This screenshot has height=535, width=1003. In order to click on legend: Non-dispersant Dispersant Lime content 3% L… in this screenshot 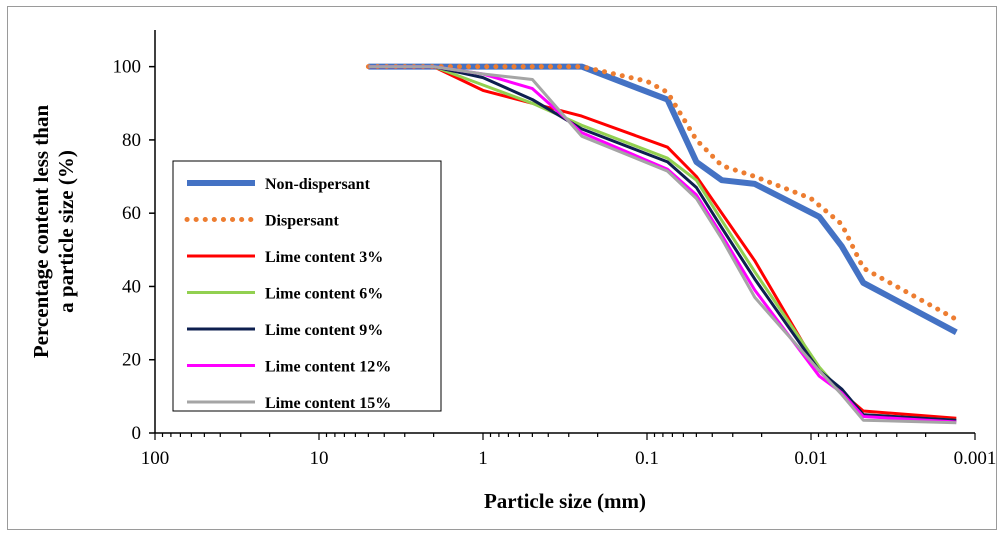, I will do `click(307, 286)`.